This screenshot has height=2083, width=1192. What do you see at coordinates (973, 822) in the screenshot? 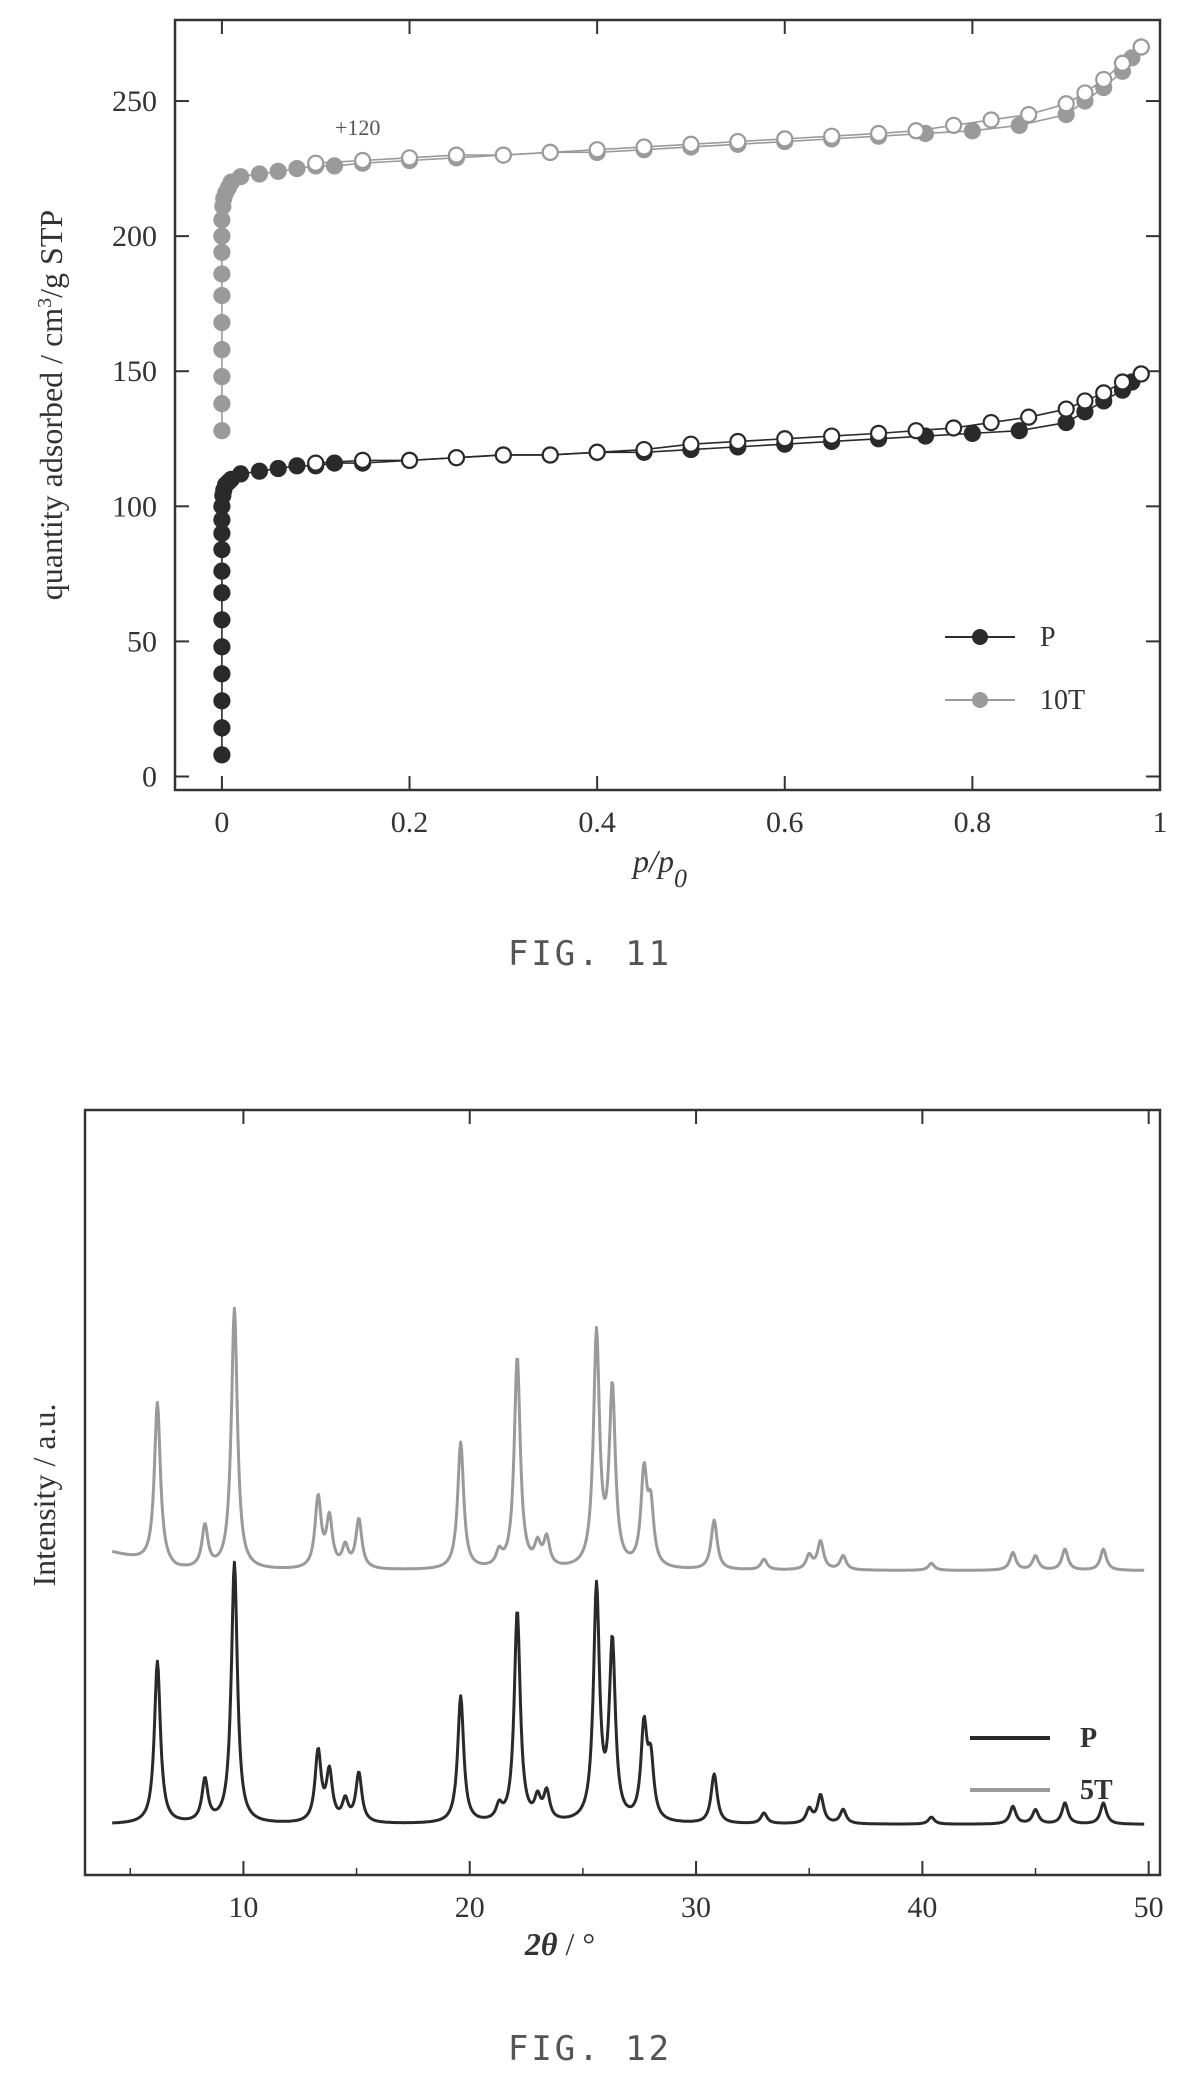
I see `fig11-xtick-label: 0.8` at bounding box center [973, 822].